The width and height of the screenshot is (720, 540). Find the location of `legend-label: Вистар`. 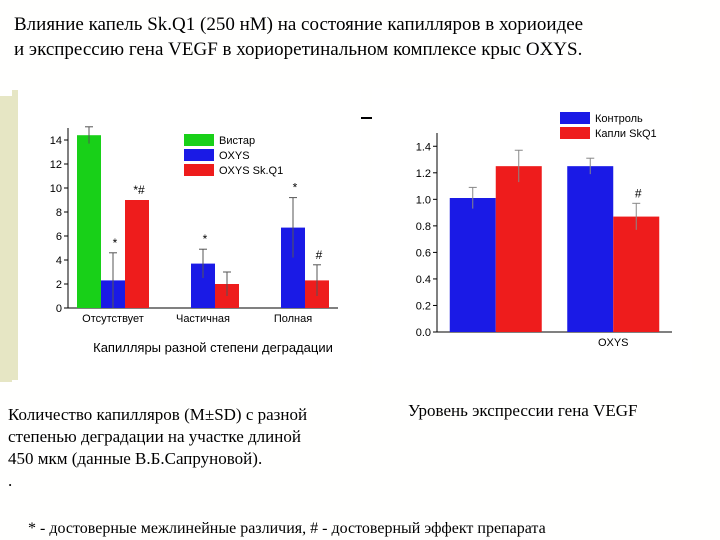

legend-label: Вистар is located at coordinates (237, 141).